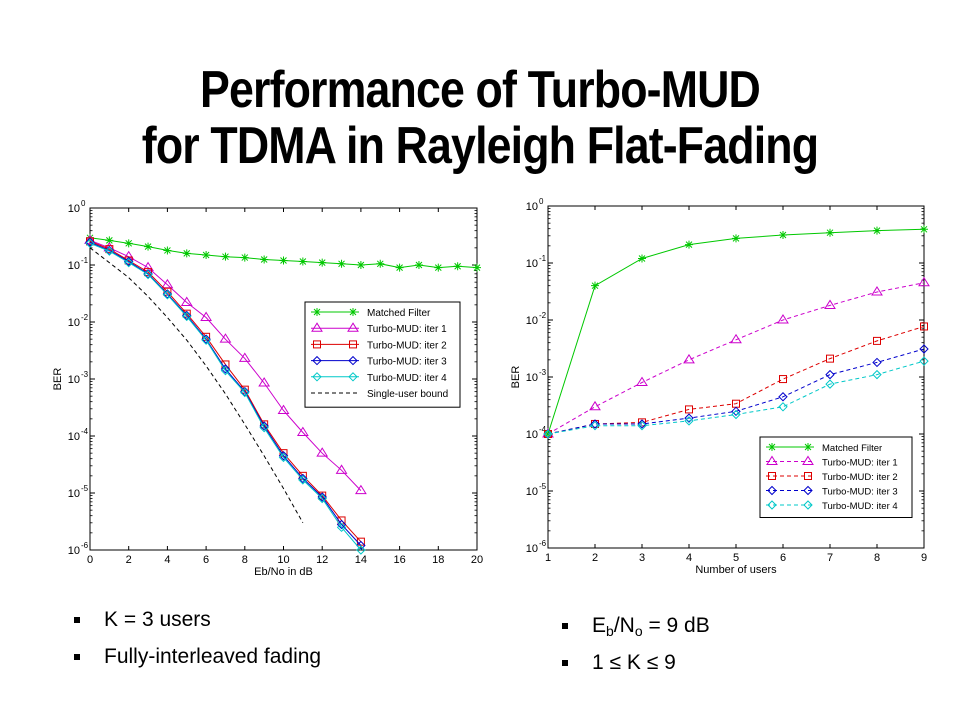  I want to click on x-tick-label: 9, so click(924, 558).